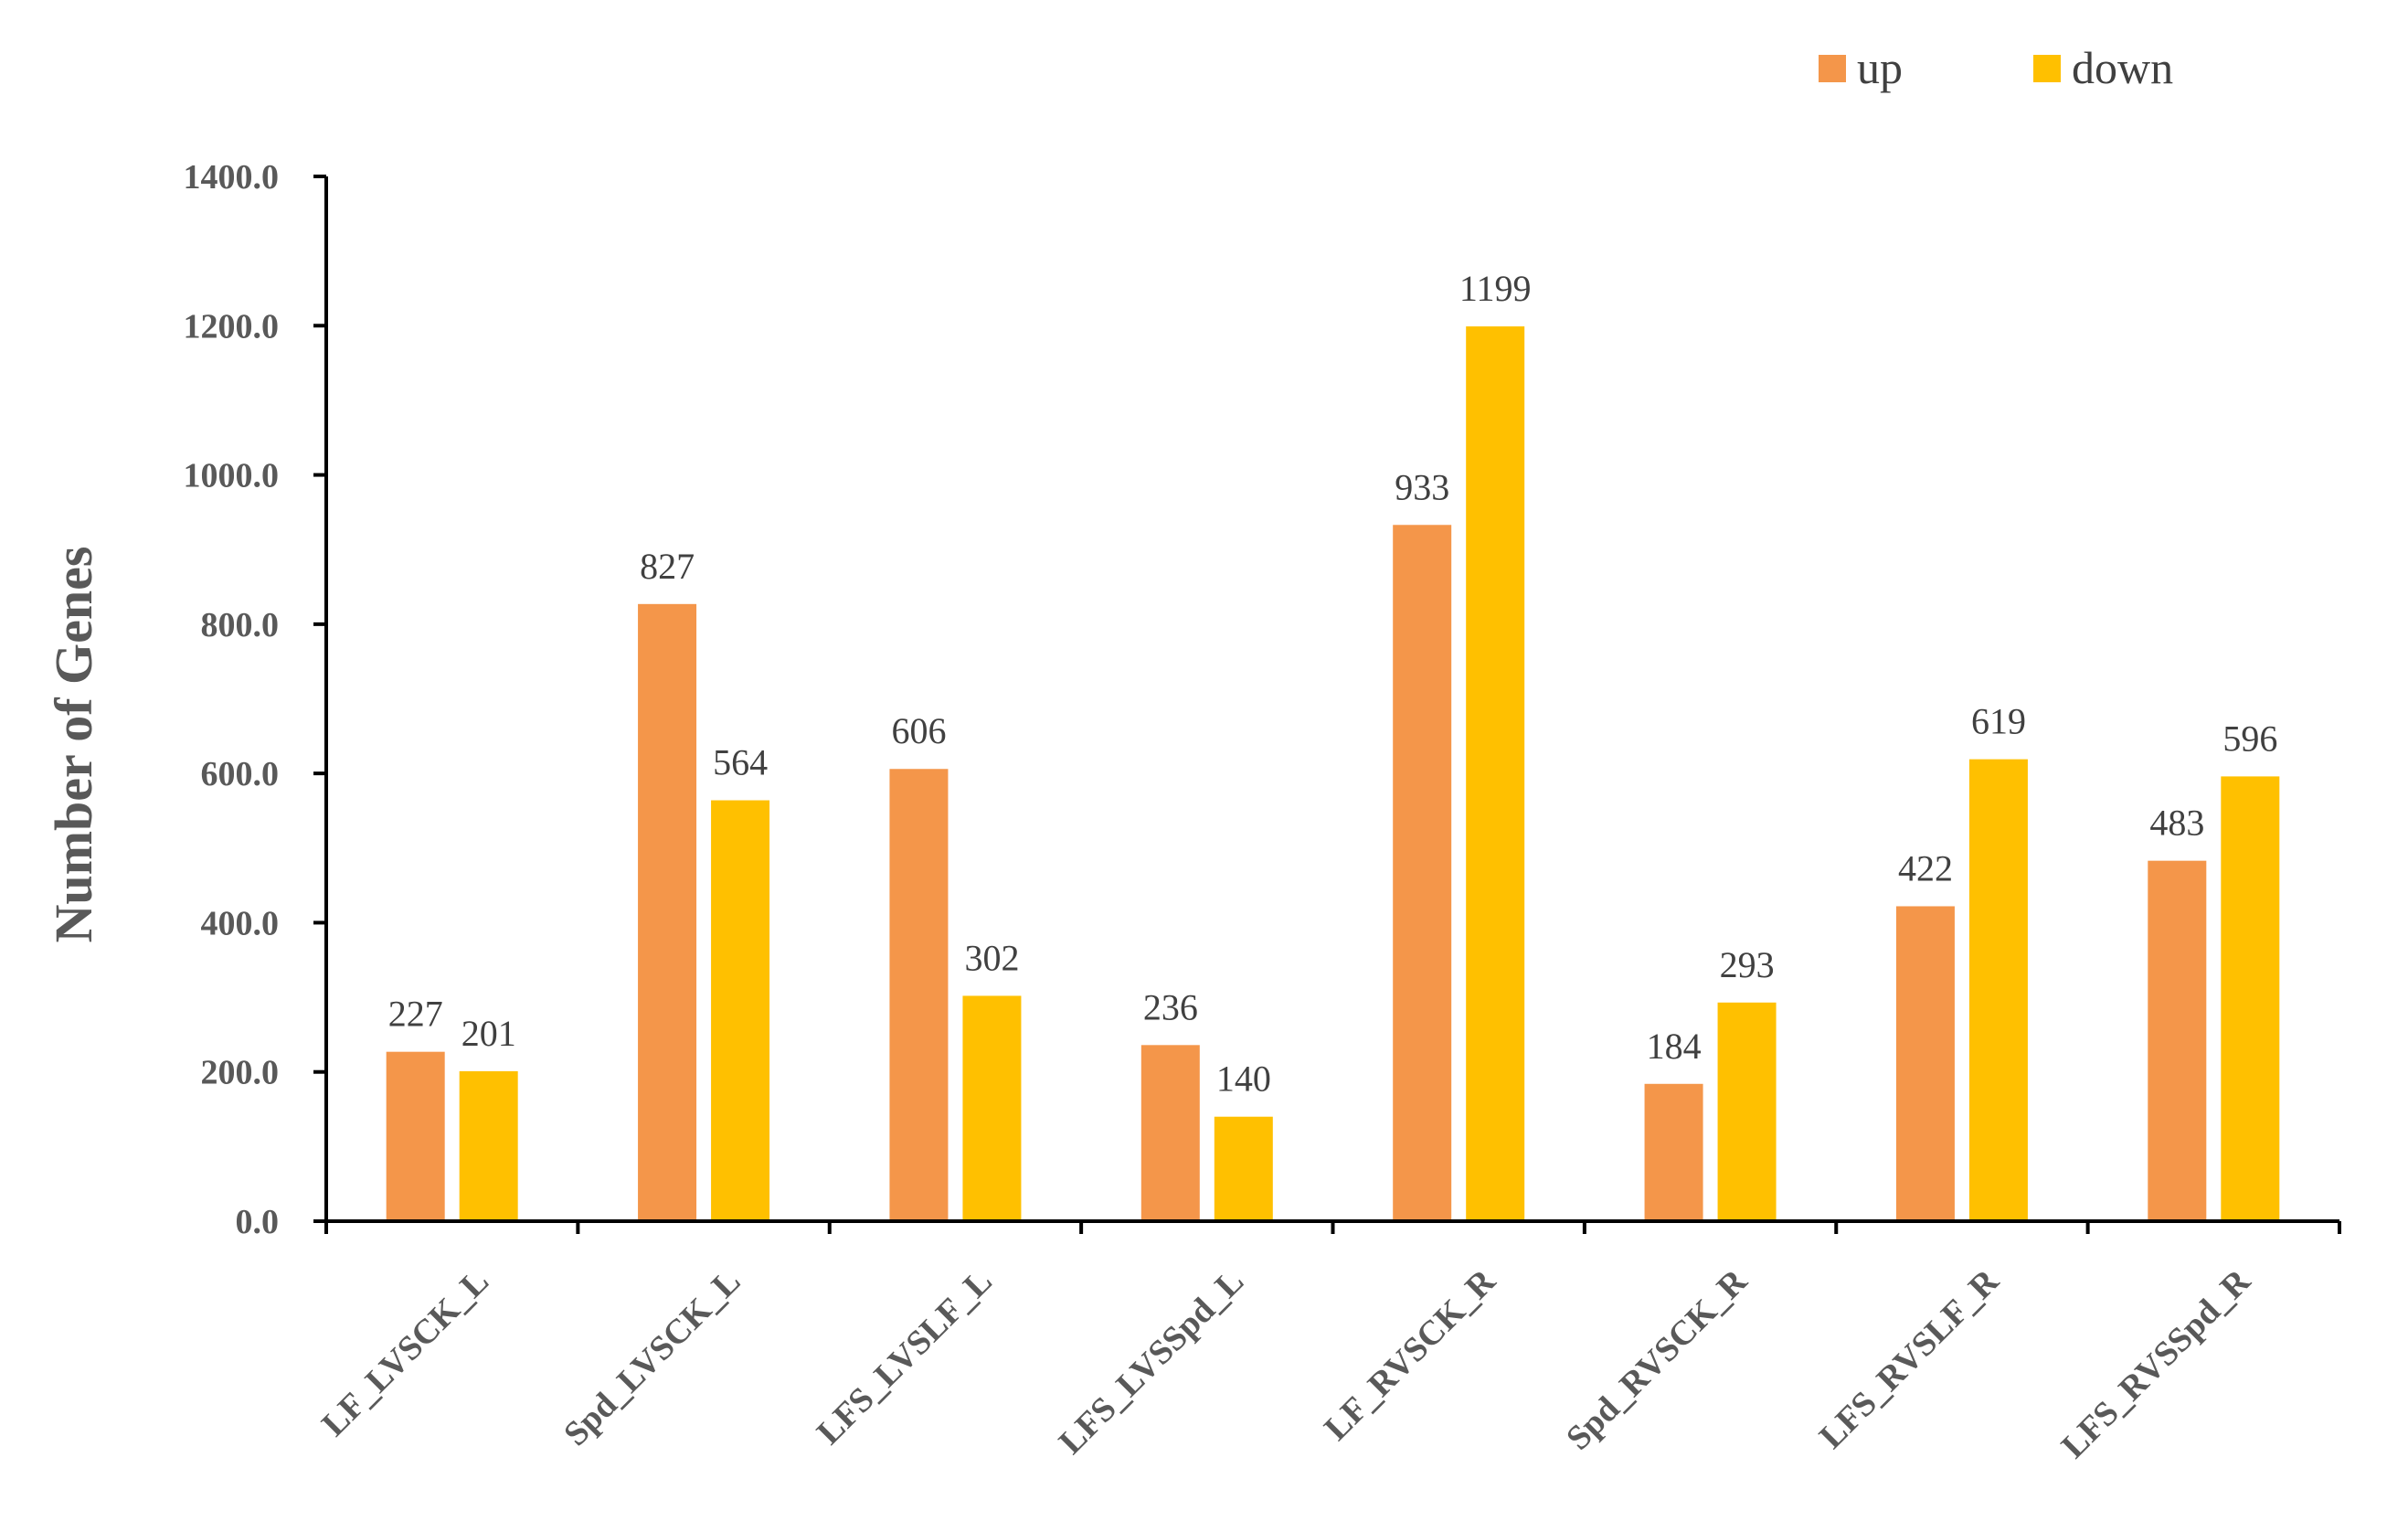 The height and width of the screenshot is (1521, 2408). Describe the element at coordinates (1675, 1046) in the screenshot. I see `data-label-up-Spd_RVSCK_R: 184` at that location.